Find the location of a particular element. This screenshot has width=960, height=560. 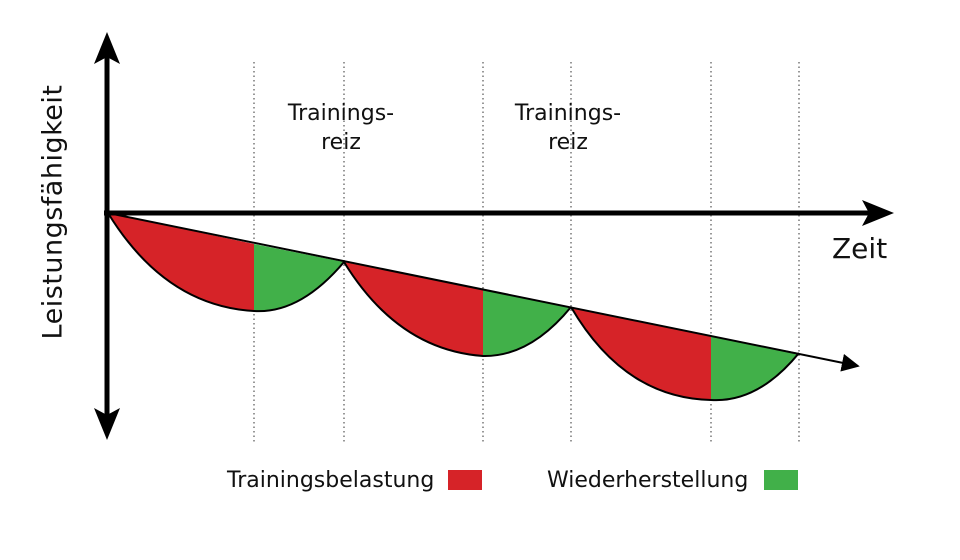

y-axis-bottom-arrowhead is located at coordinates (107, 424).